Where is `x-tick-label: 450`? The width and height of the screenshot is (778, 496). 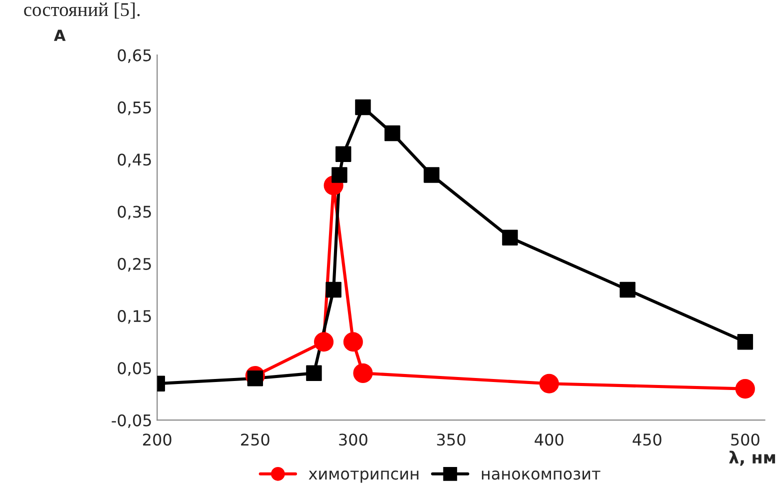 x-tick-label: 450 is located at coordinates (647, 440).